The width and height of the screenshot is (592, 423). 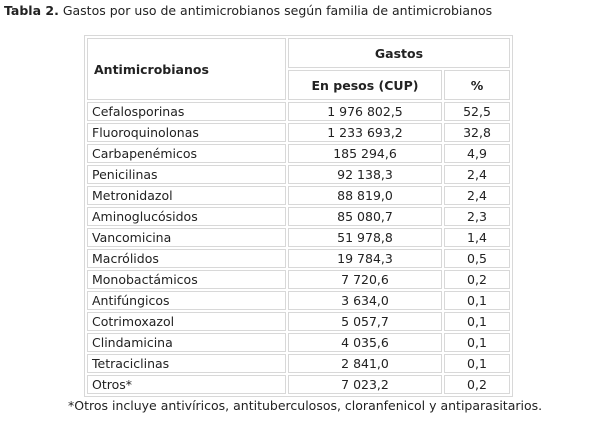 I want to click on cell-cost: 7 720,6, so click(x=365, y=279).